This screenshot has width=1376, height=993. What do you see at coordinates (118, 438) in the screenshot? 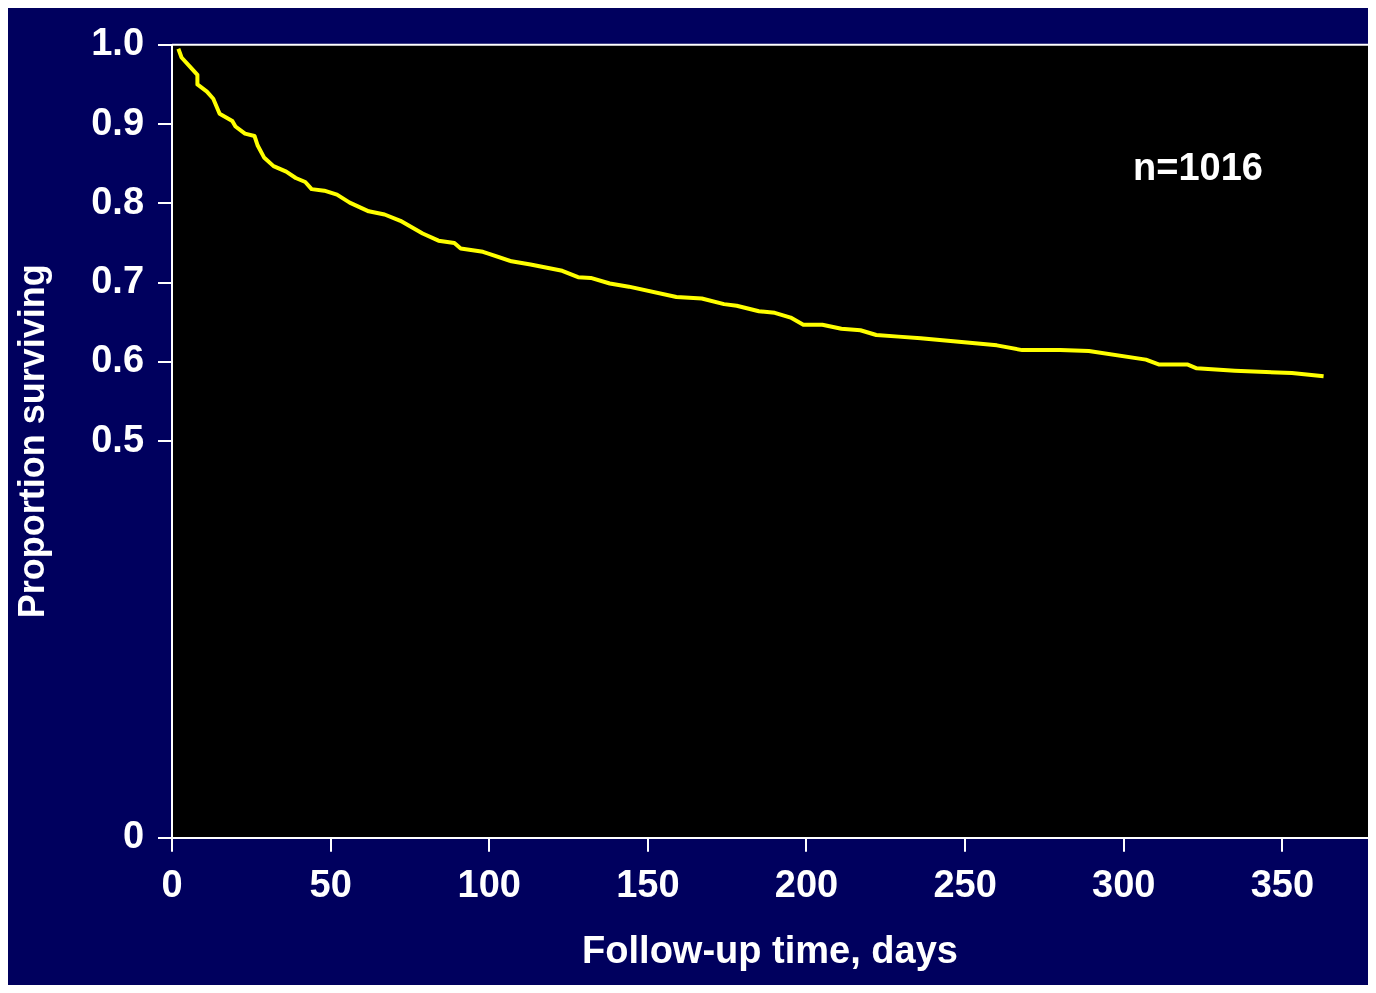
I see `y-tick-label: 0.5` at bounding box center [118, 438].